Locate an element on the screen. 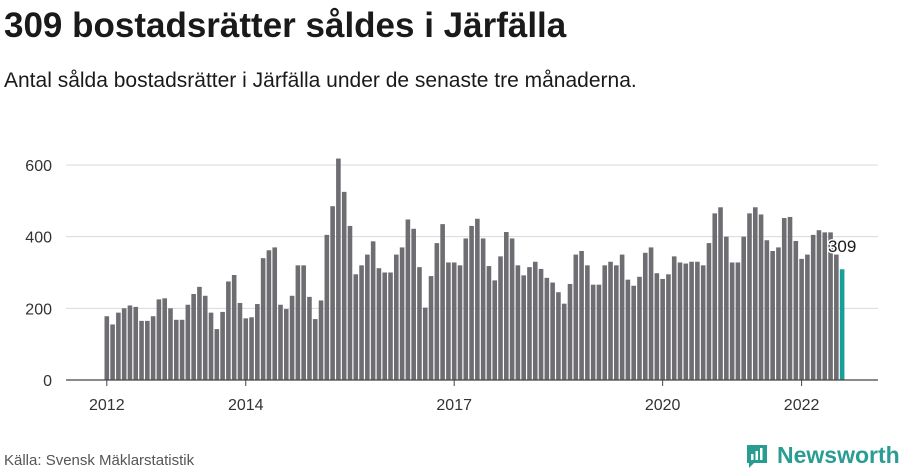 This screenshot has width=900, height=474. x-axis-ticks: 2012 2014 2017 2020 2022 is located at coordinates (454, 397).